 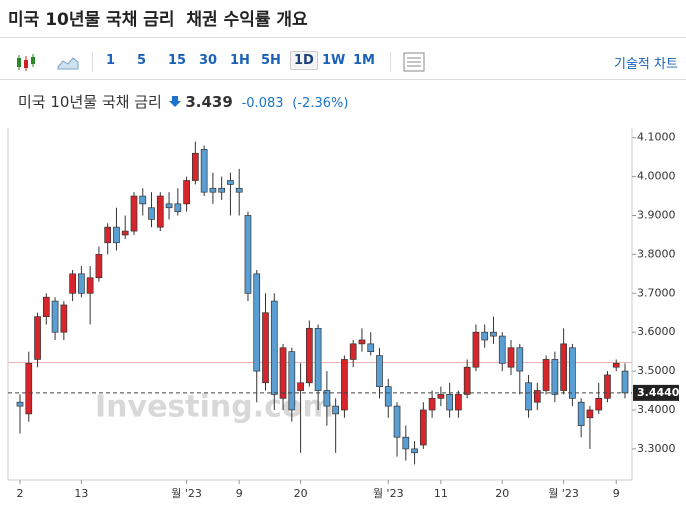 What do you see at coordinates (209, 102) in the screenshot?
I see `quote-price: 3.439` at bounding box center [209, 102].